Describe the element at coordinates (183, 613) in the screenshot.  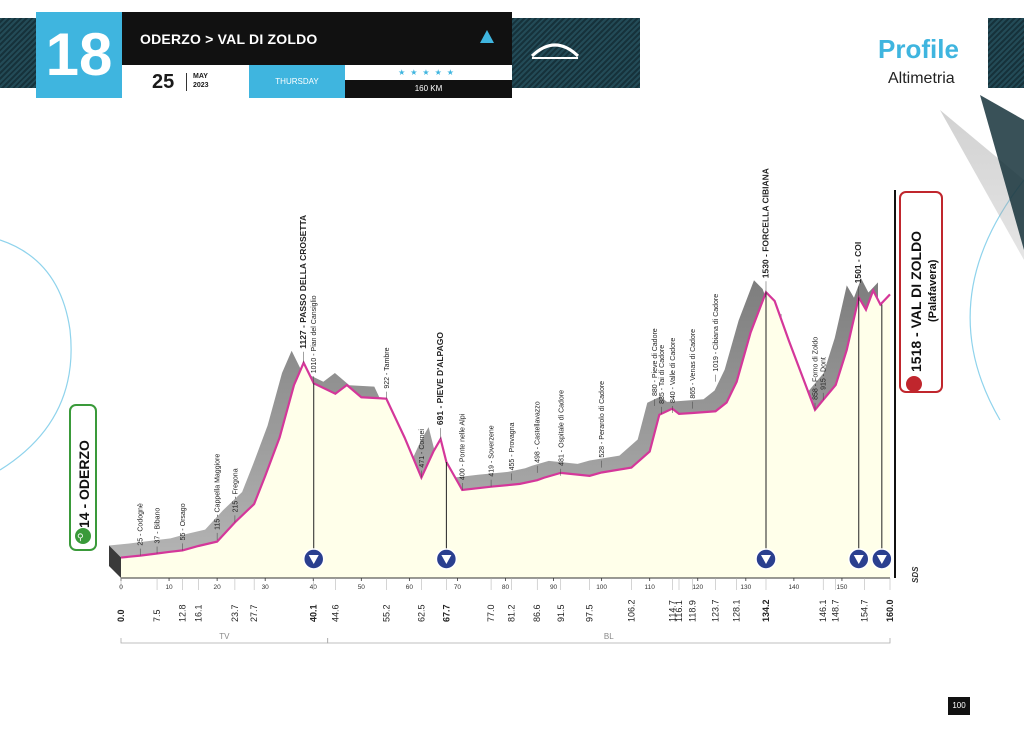
I see `km-label-2: 12.8` at that location.